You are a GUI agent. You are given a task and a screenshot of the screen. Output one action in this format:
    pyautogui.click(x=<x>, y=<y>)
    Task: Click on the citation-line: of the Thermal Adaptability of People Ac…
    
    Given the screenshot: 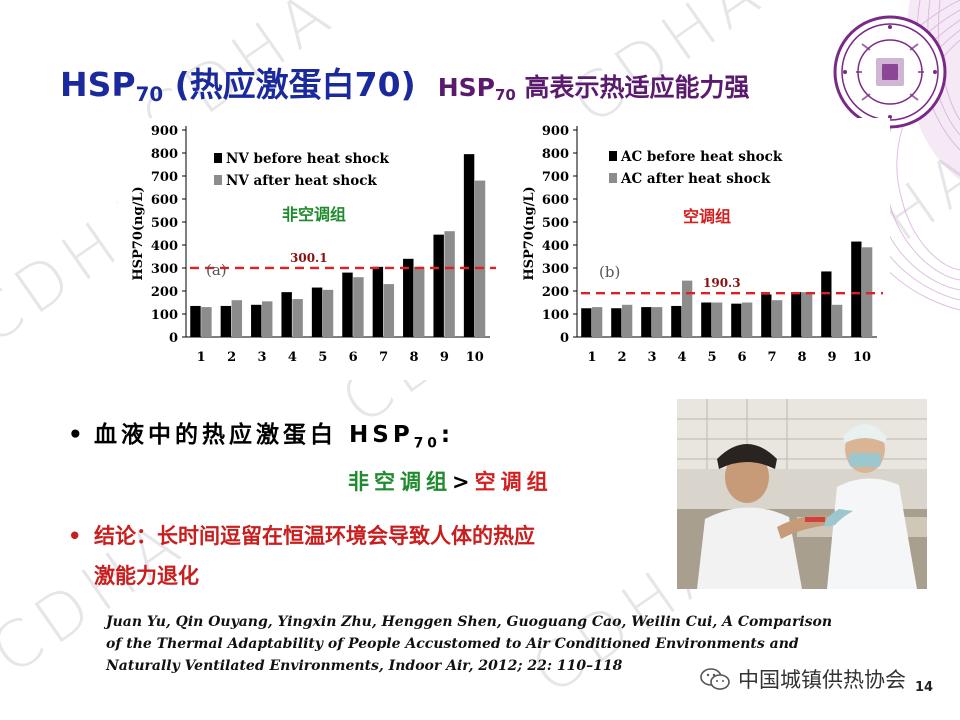 What is the action you would take?
    pyautogui.click(x=452, y=644)
    